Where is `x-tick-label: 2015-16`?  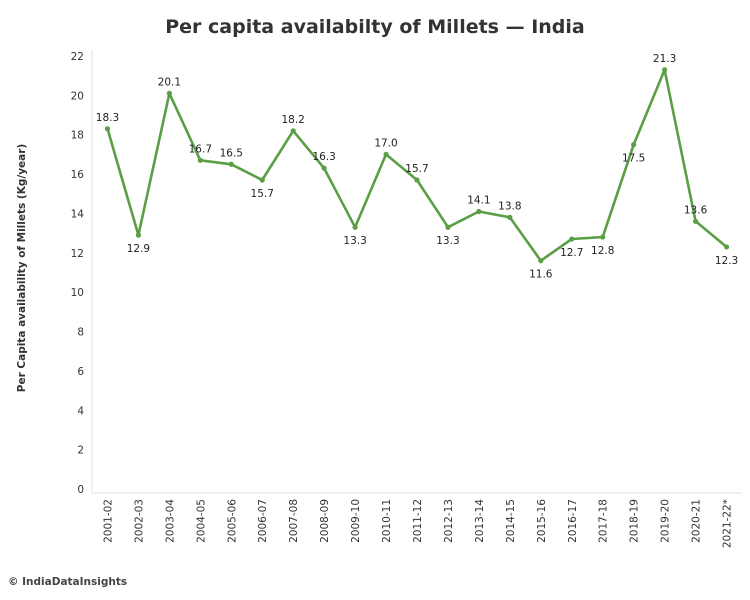
x-tick-label: 2015-16 is located at coordinates (542, 521).